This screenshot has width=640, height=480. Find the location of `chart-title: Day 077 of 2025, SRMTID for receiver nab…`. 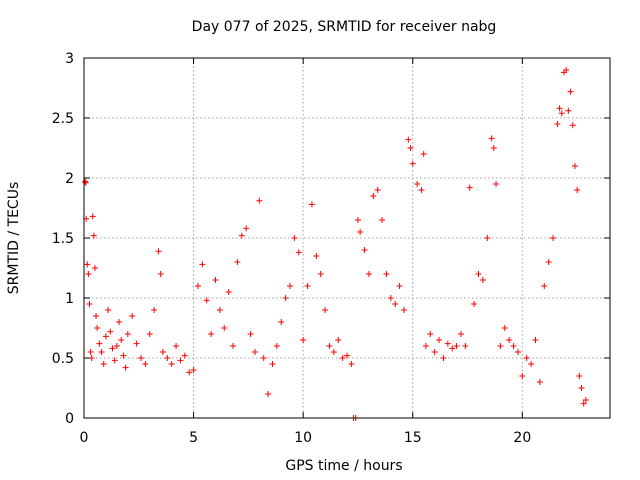

chart-title: Day 077 of 2025, SRMTID for receiver nab… is located at coordinates (344, 27).